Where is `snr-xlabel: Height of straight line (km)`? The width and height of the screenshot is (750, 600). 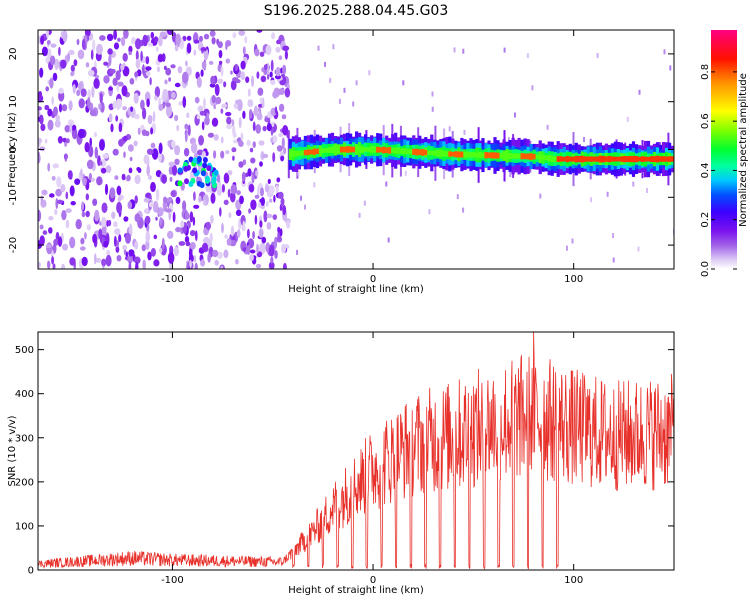 snr-xlabel: Height of straight line (km) is located at coordinates (356, 590).